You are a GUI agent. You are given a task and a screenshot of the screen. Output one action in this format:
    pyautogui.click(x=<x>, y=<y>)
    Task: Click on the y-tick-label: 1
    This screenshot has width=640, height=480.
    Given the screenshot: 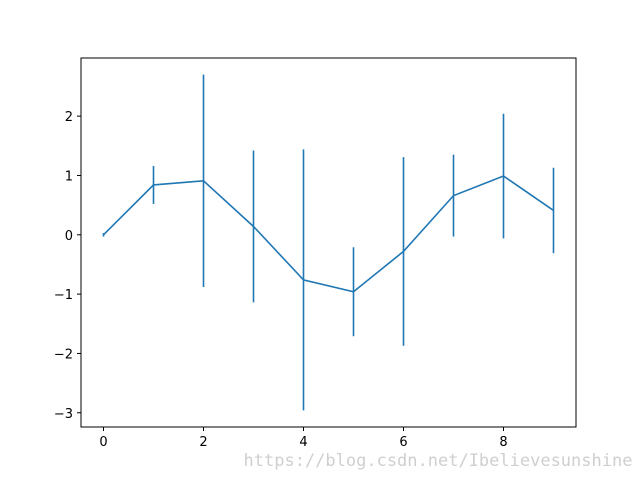 What is the action you would take?
    pyautogui.click(x=69, y=176)
    